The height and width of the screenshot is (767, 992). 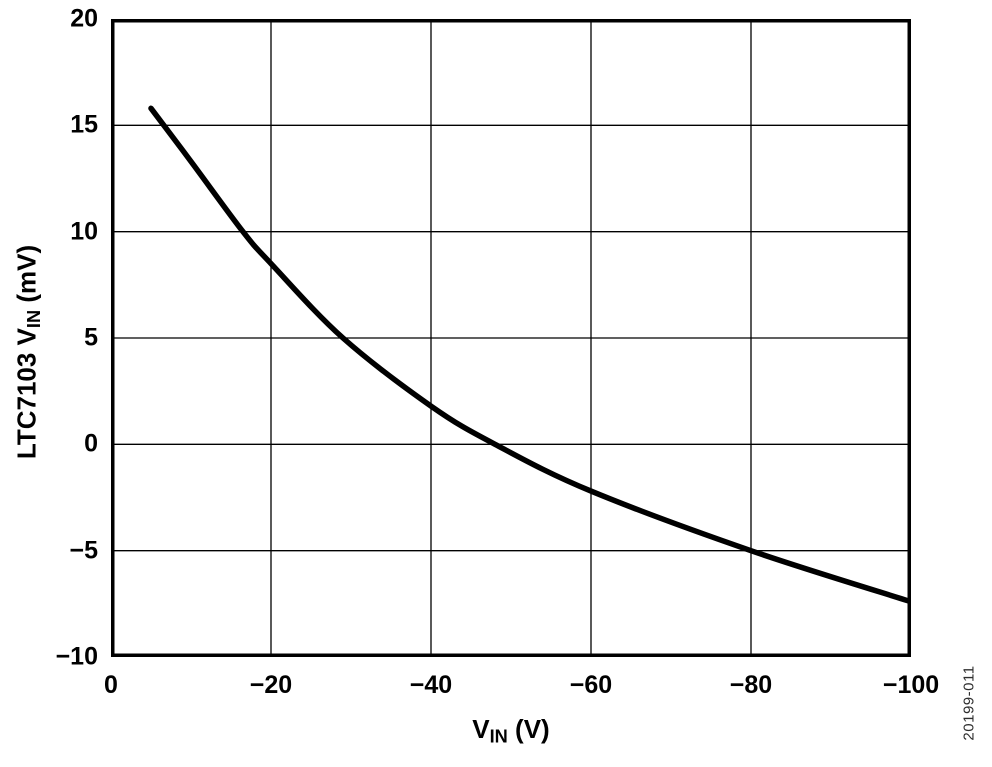 What do you see at coordinates (111, 685) in the screenshot?
I see `x-tick-label: 0` at bounding box center [111, 685].